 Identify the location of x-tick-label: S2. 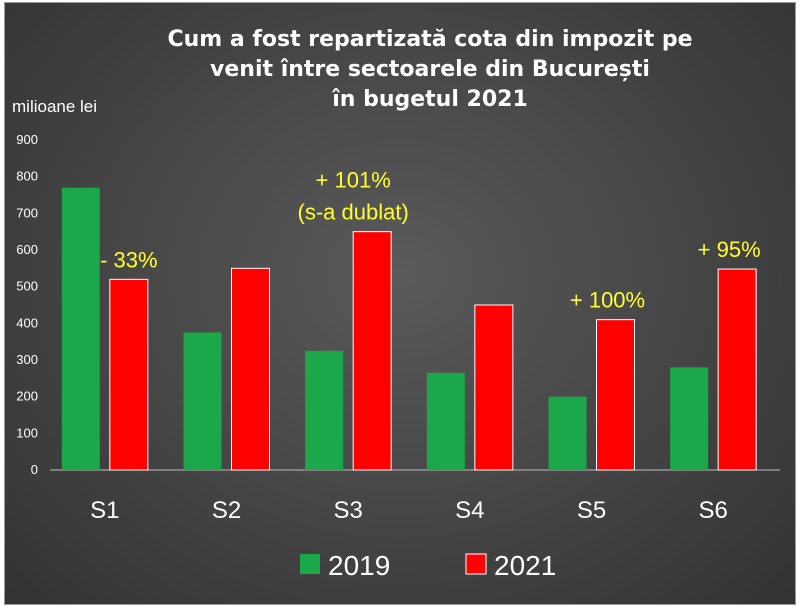
(226, 510).